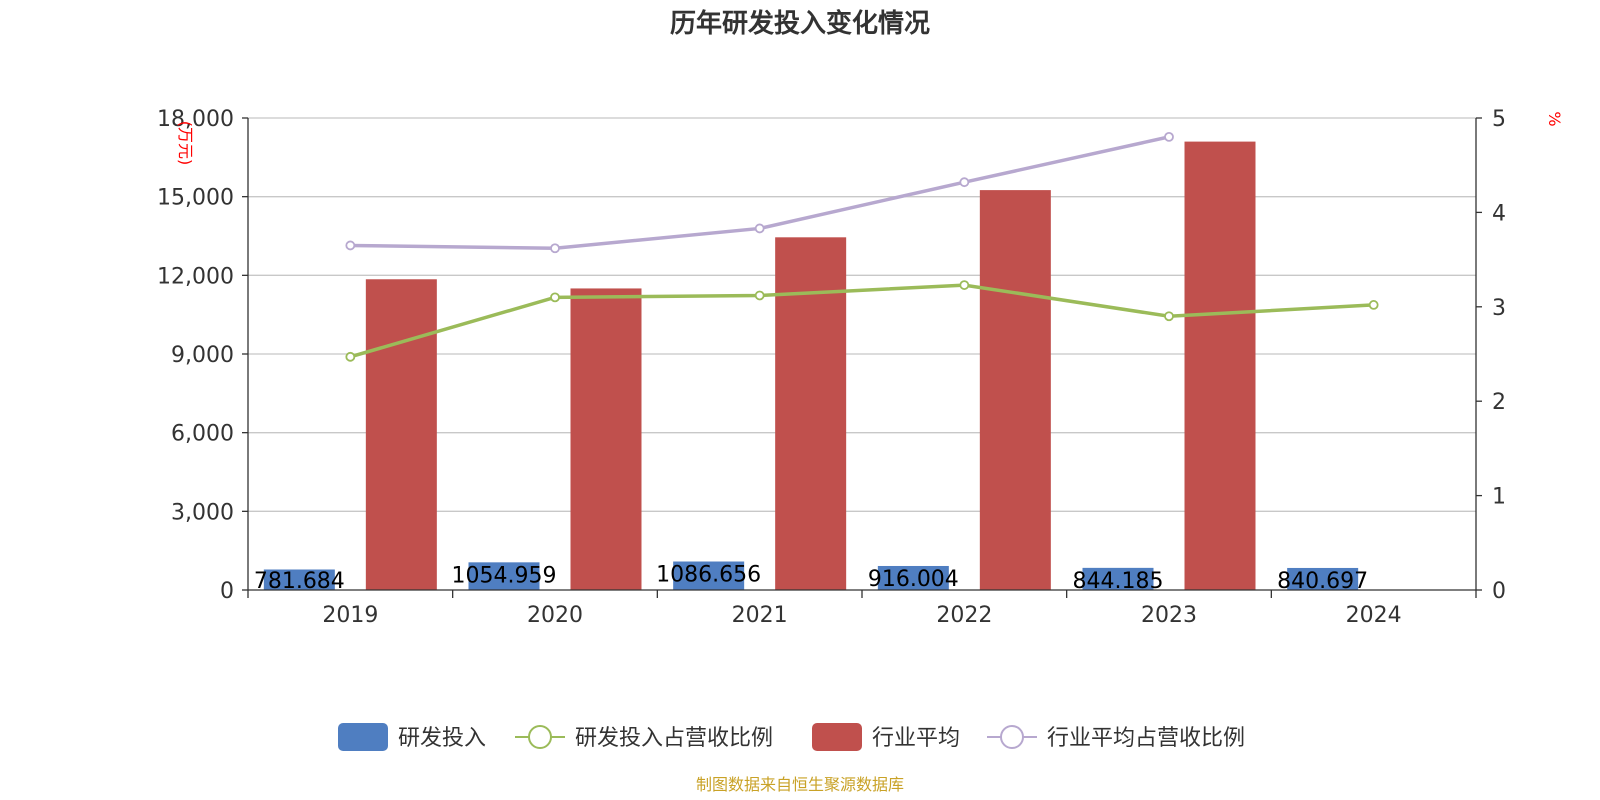 The width and height of the screenshot is (1600, 800). Describe the element at coordinates (185, 143) in the screenshot. I see `y-left-unit: (万元)` at that location.